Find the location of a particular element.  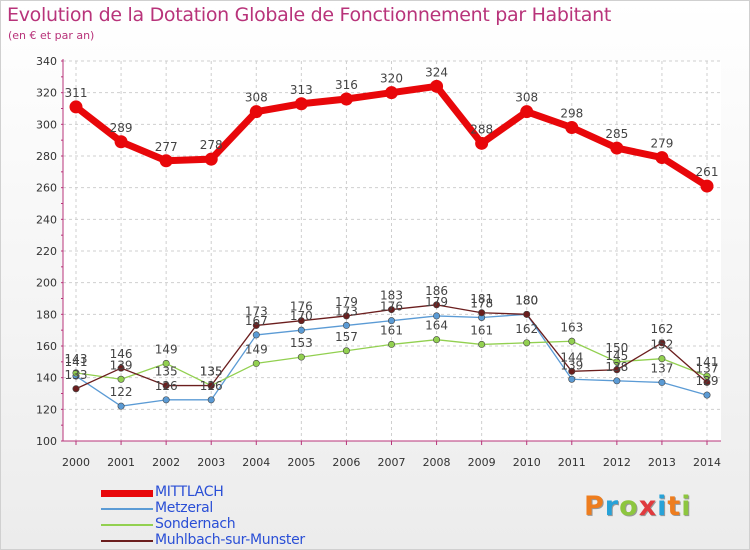

legend-label: Metzeral is located at coordinates (184, 508).